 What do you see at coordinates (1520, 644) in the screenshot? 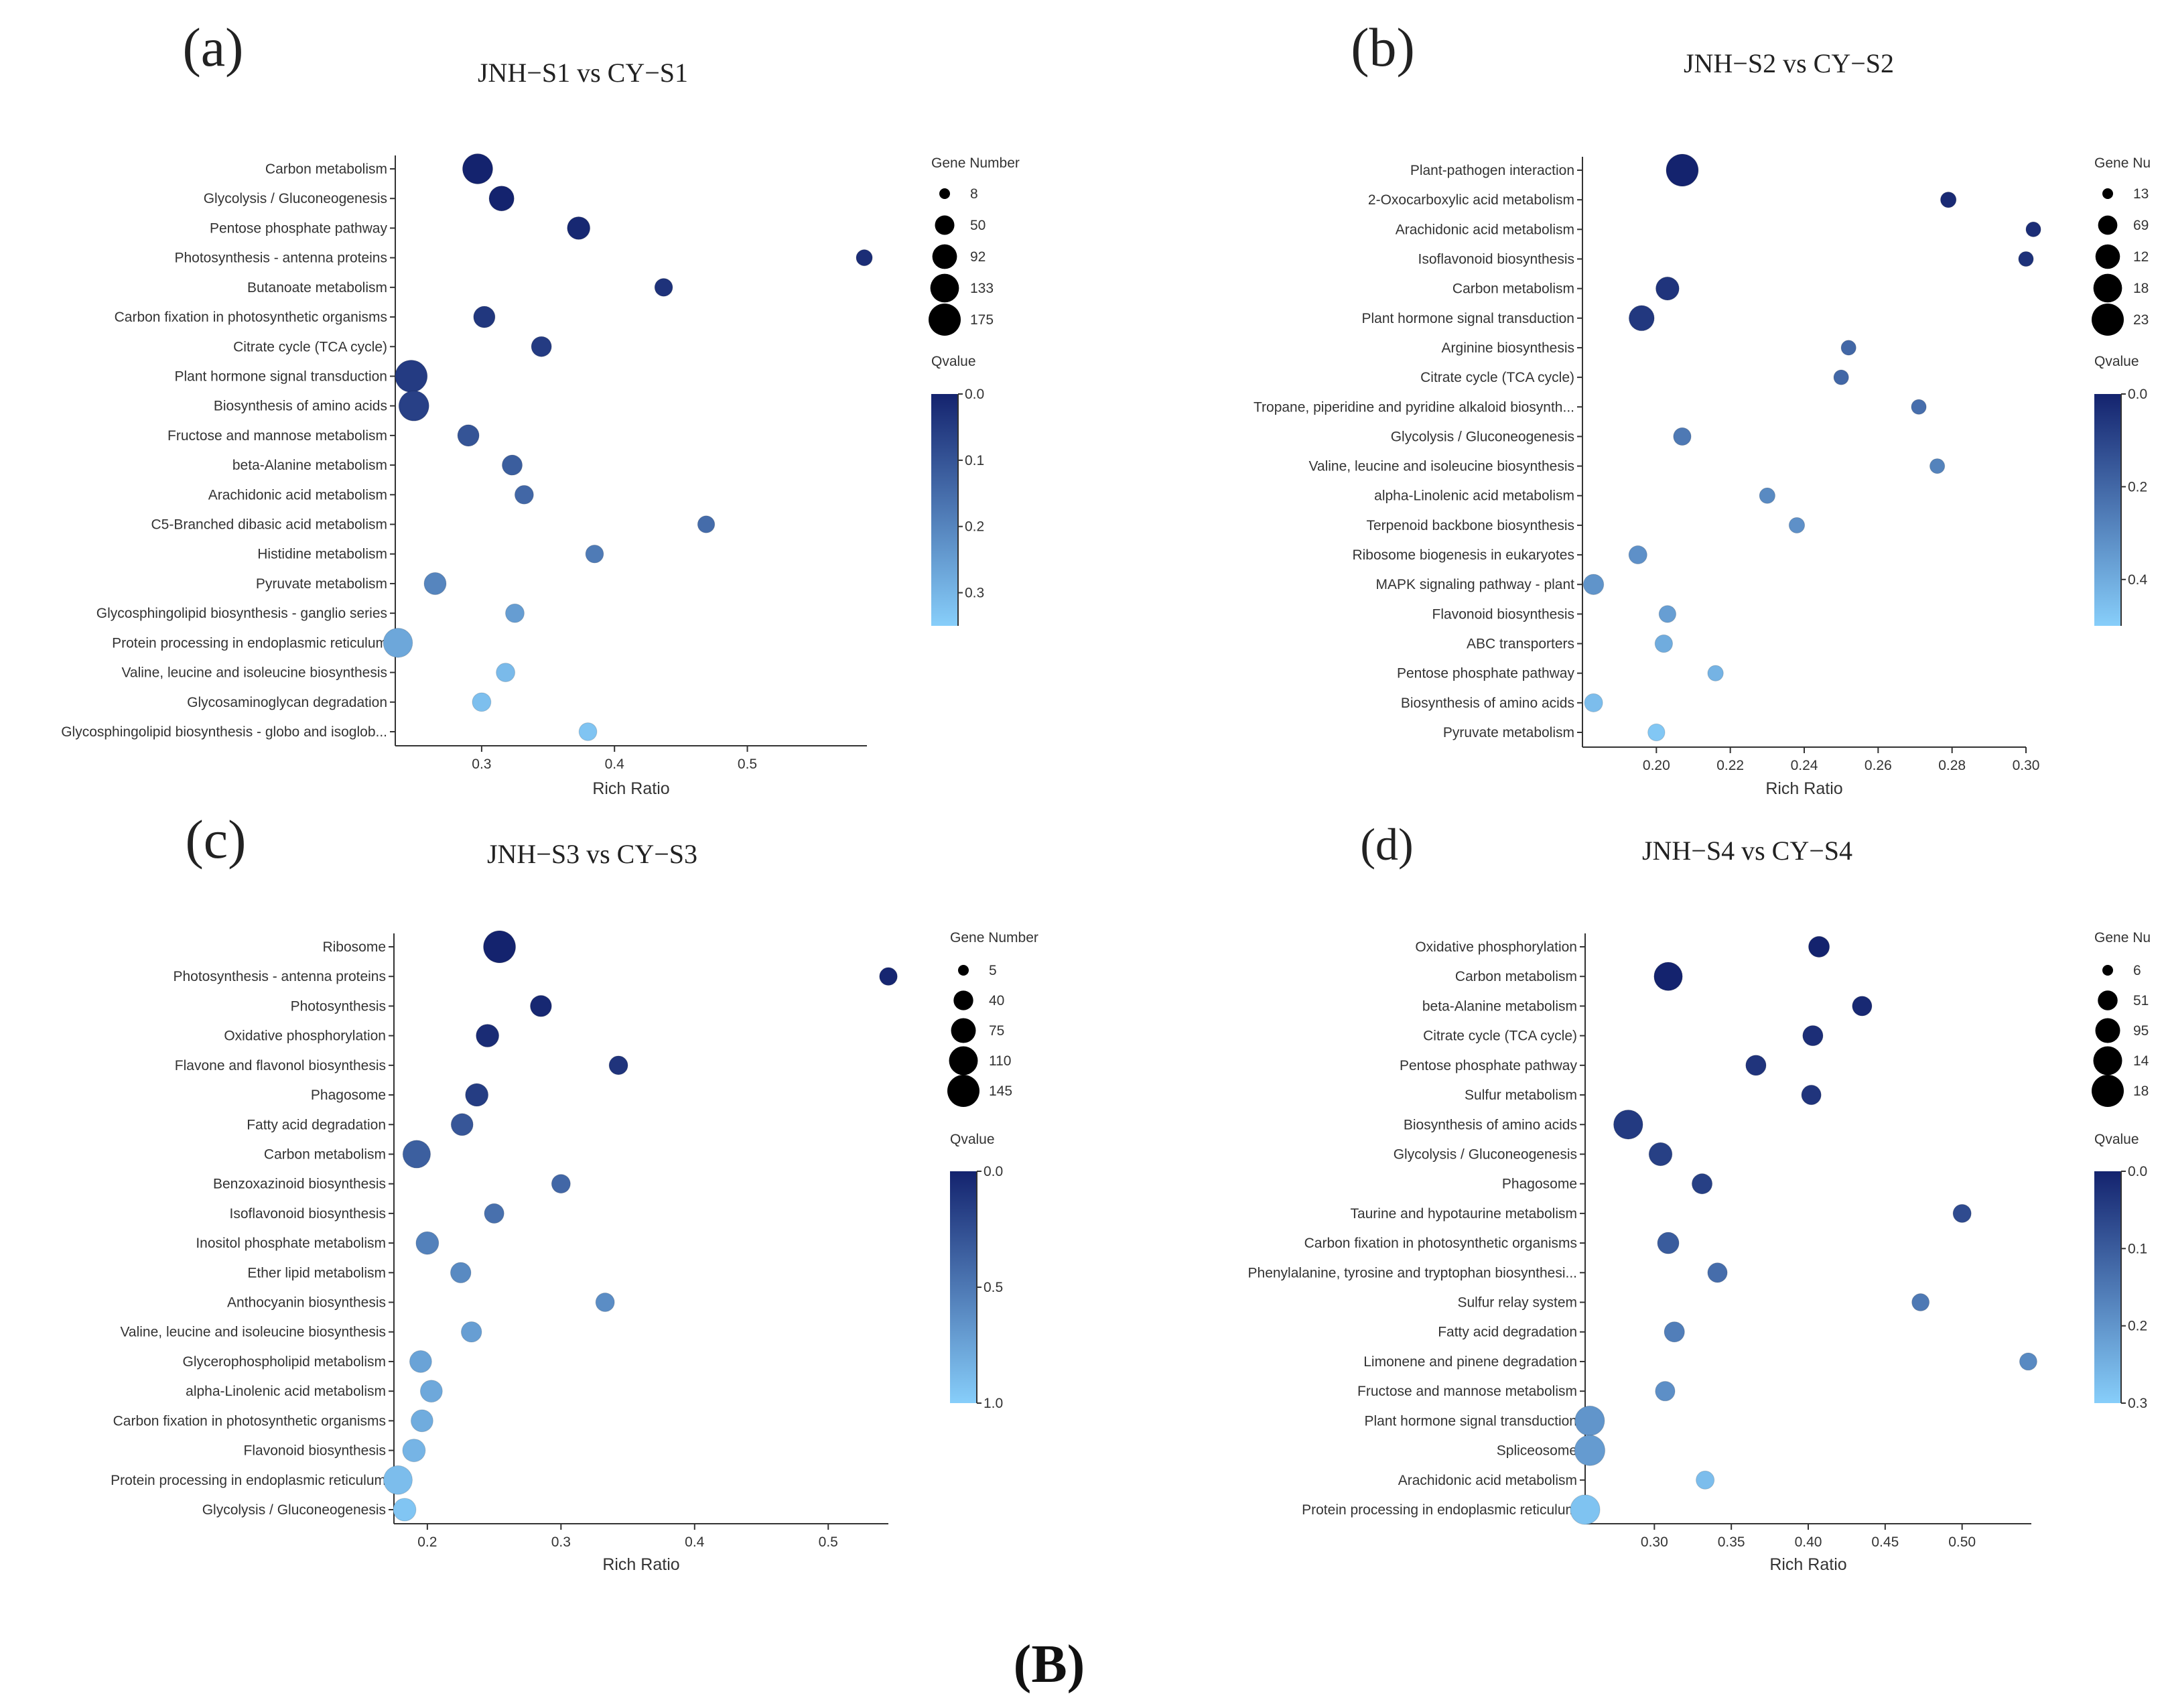
I see `panel-b-y-tick-label: ABC transporters` at bounding box center [1520, 644].